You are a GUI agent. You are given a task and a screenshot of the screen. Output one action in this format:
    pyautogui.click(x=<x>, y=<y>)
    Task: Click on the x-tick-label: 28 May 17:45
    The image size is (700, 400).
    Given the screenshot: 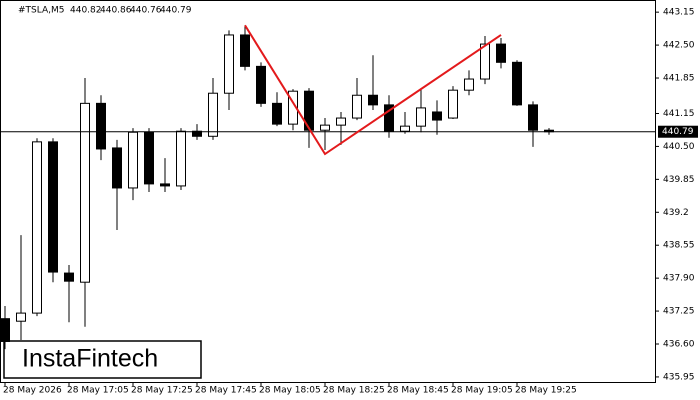 What is the action you would take?
    pyautogui.click(x=226, y=391)
    